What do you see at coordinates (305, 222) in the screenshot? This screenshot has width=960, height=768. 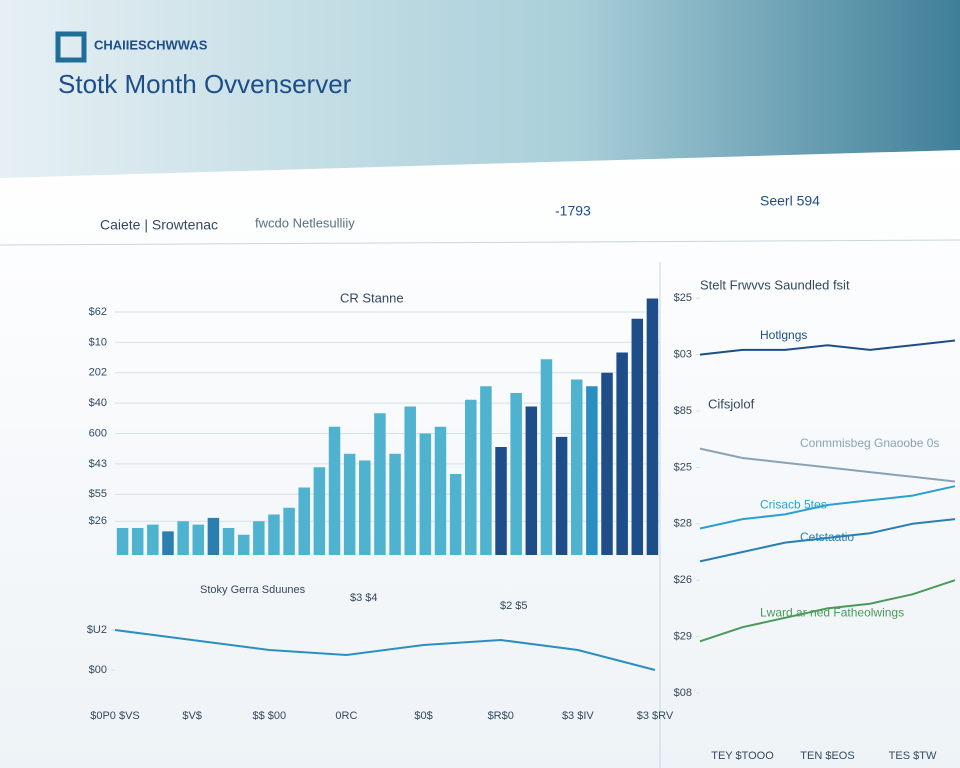 I see `filter: fwcdo Netlesulliiy` at bounding box center [305, 222].